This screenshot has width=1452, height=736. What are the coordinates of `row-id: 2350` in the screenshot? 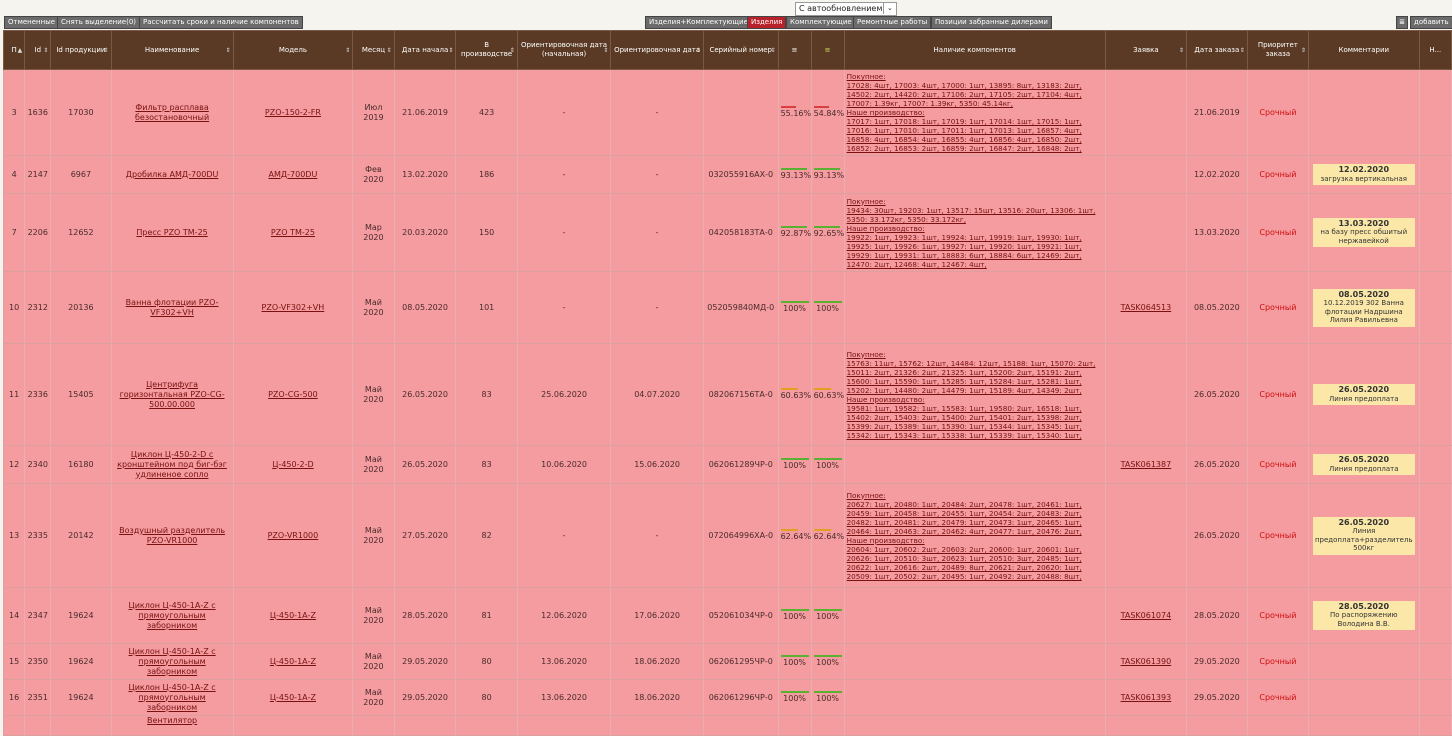 It's located at (38, 661).